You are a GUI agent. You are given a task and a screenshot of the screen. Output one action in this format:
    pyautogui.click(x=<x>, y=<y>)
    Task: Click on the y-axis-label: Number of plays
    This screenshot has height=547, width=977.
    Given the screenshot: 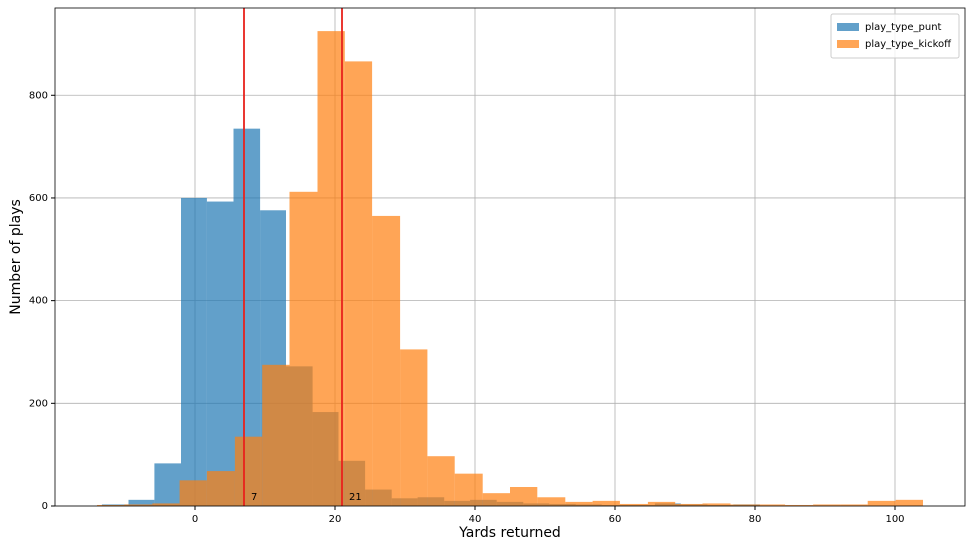 What is the action you would take?
    pyautogui.click(x=16, y=257)
    